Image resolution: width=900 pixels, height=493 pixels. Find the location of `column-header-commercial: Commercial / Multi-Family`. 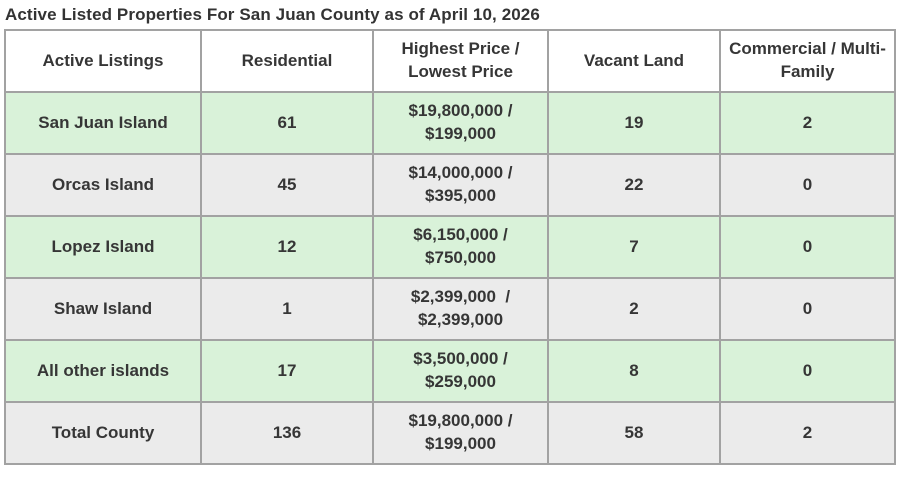

column-header-commercial: Commercial / Multi-Family is located at coordinates (807, 61).